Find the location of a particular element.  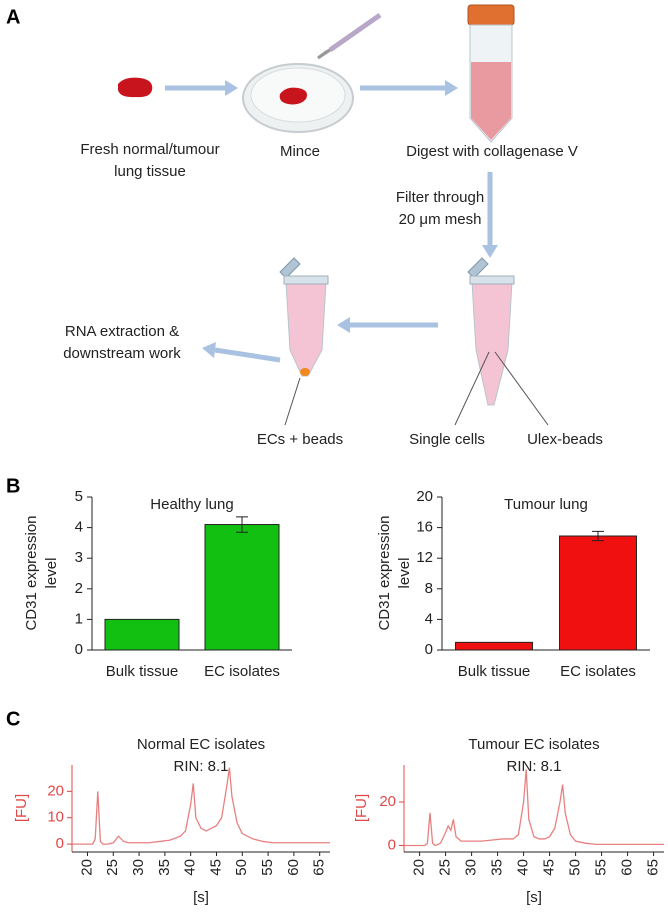

step-label: Single cells is located at coordinates (447, 439).